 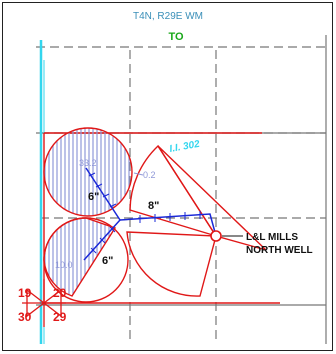 What do you see at coordinates (93, 197) in the screenshot?
I see `upper-pipe-size: 6"` at bounding box center [93, 197].